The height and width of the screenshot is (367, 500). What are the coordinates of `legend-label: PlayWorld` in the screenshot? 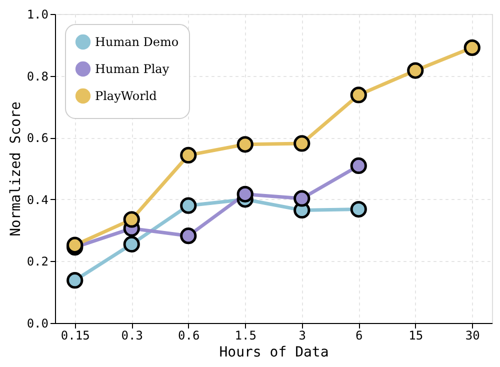 It's located at (126, 96).